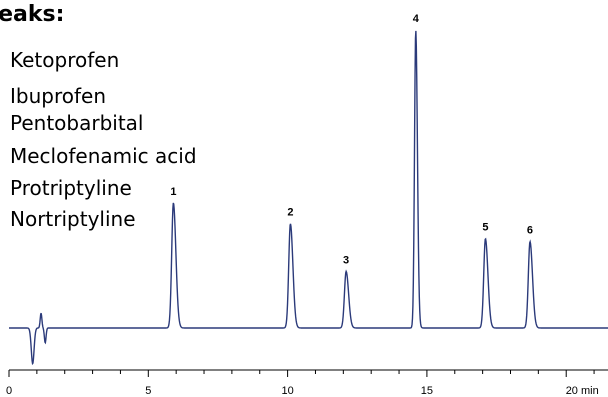 Image resolution: width=608 pixels, height=397 pixels. Describe the element at coordinates (530, 231) in the screenshot. I see `peak-label: 6` at that location.